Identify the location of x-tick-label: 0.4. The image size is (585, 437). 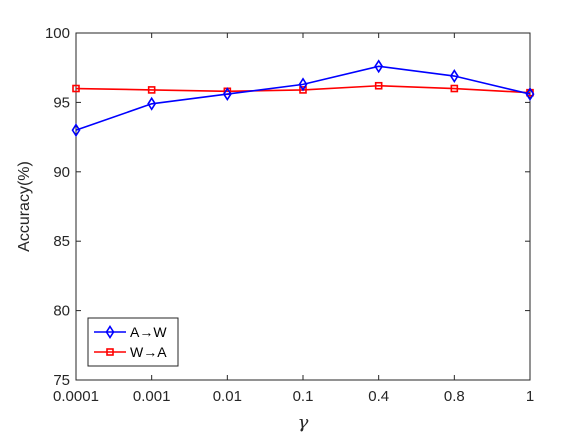
(378, 396).